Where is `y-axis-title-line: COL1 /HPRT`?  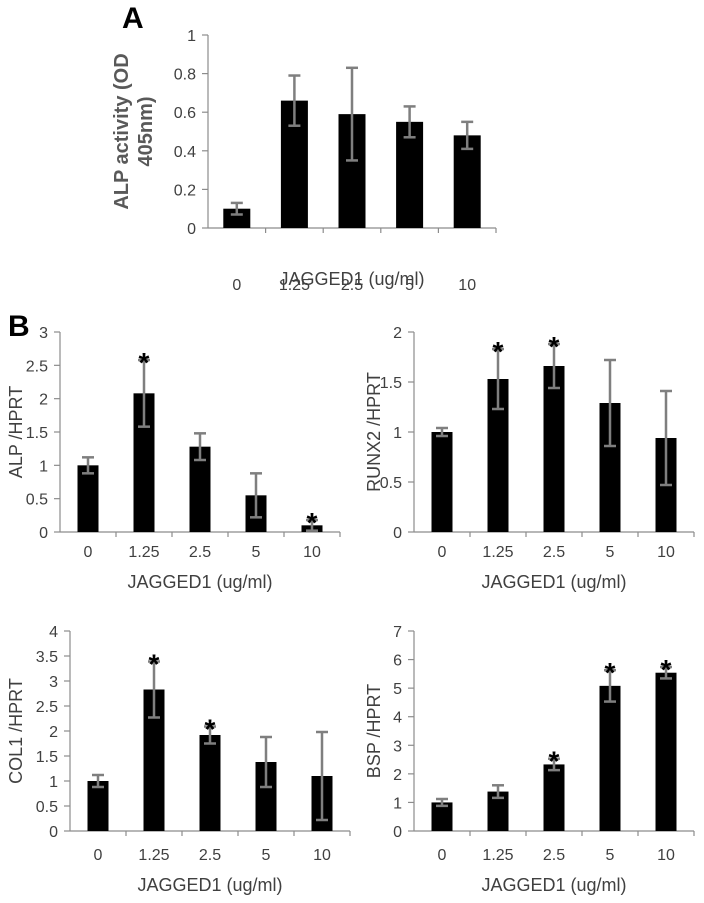 y-axis-title-line: COL1 /HPRT is located at coordinates (16, 731).